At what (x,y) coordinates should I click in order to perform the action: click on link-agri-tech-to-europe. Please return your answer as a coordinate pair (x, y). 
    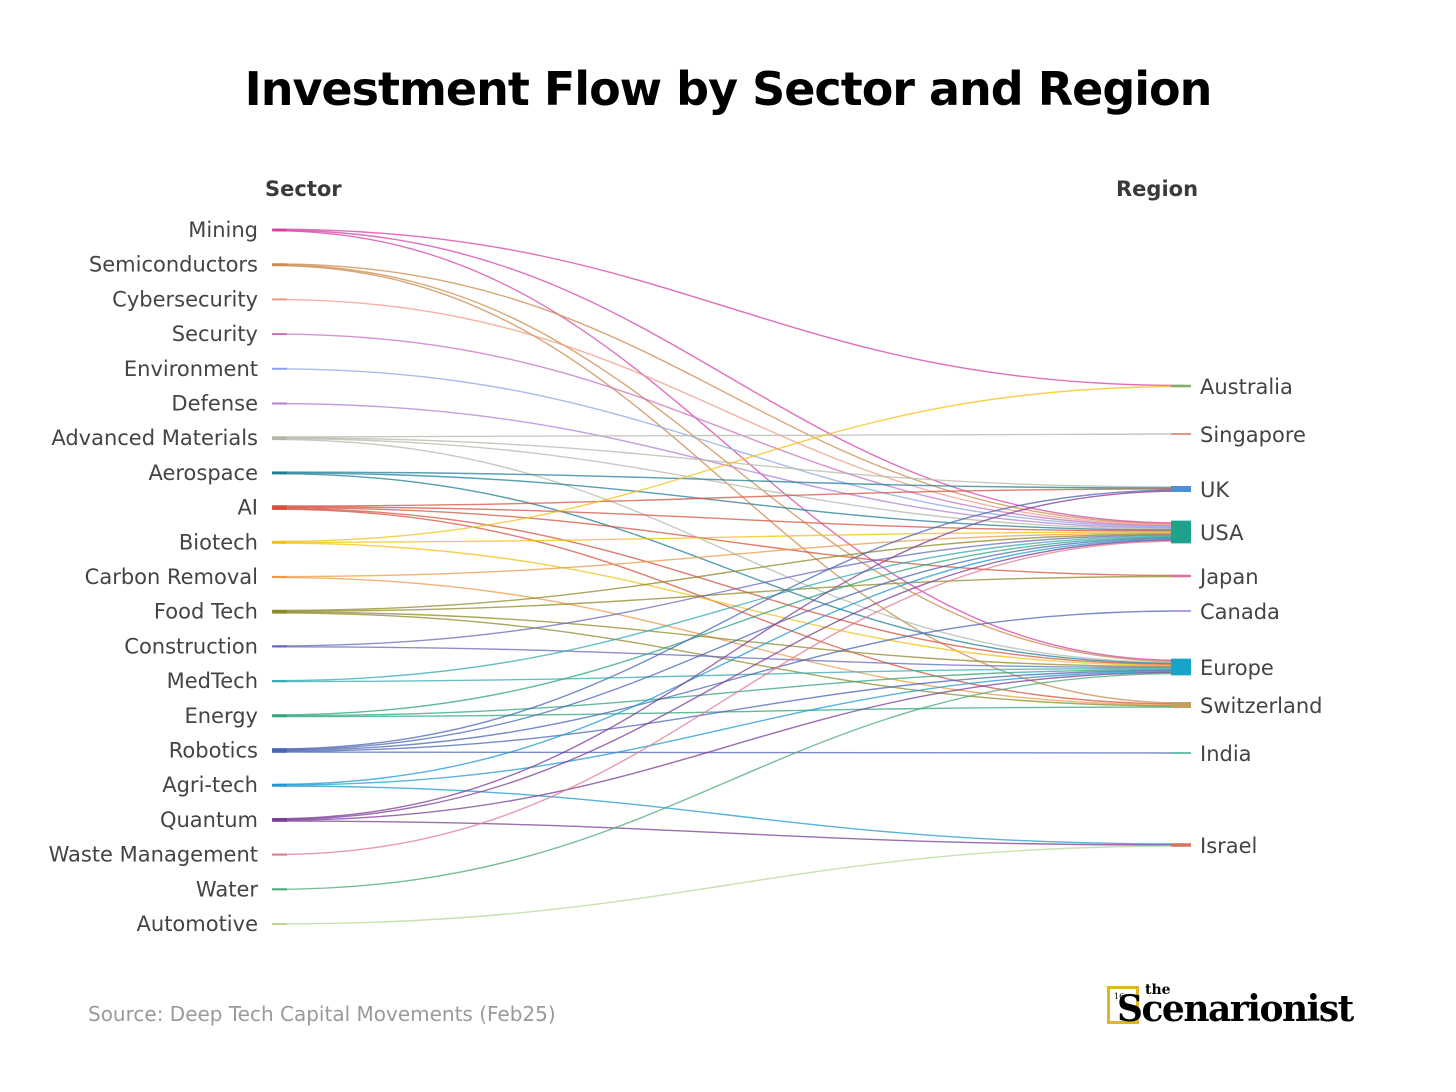
    Looking at the image, I should click on (728, 728).